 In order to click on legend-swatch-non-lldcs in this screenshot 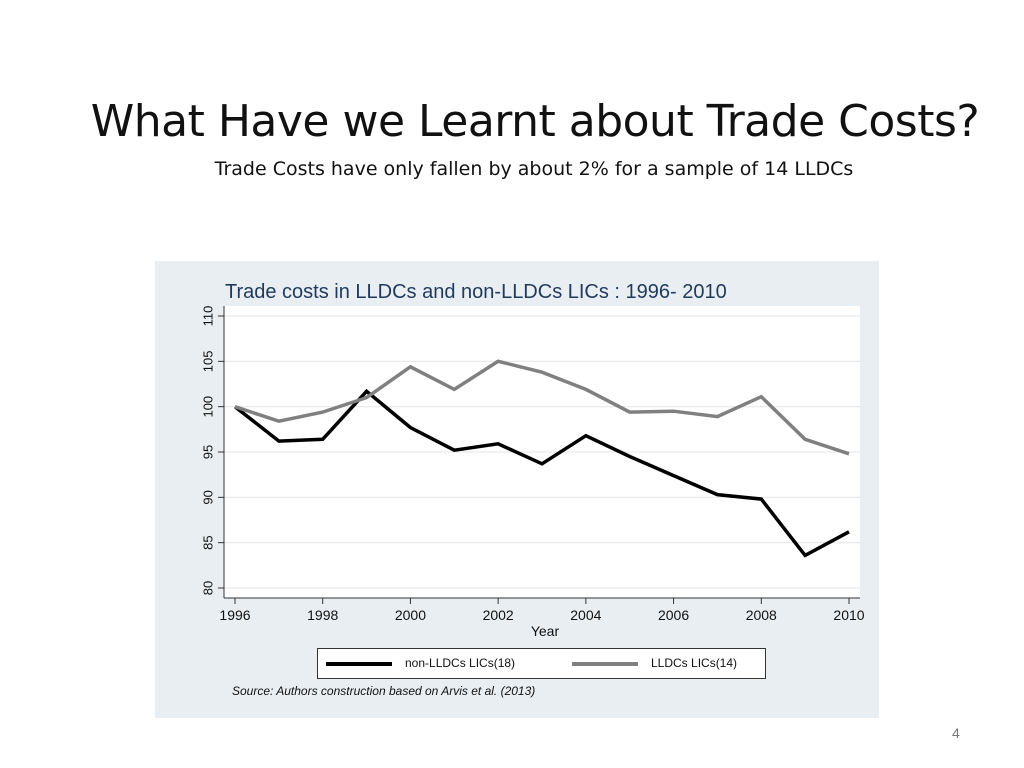, I will do `click(359, 664)`.